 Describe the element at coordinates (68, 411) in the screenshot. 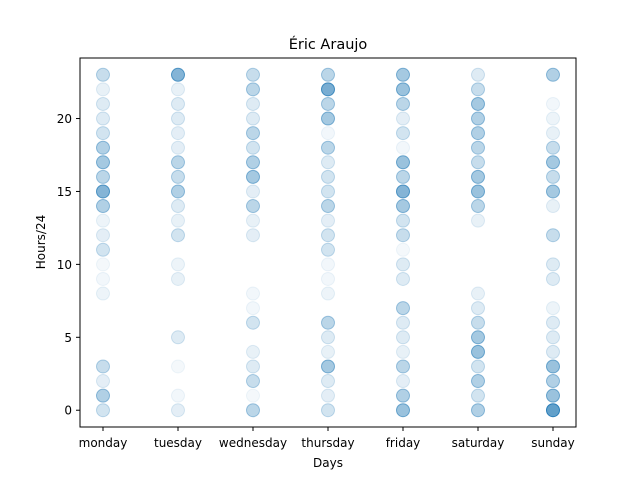

I see `y-tick-label: 0` at that location.